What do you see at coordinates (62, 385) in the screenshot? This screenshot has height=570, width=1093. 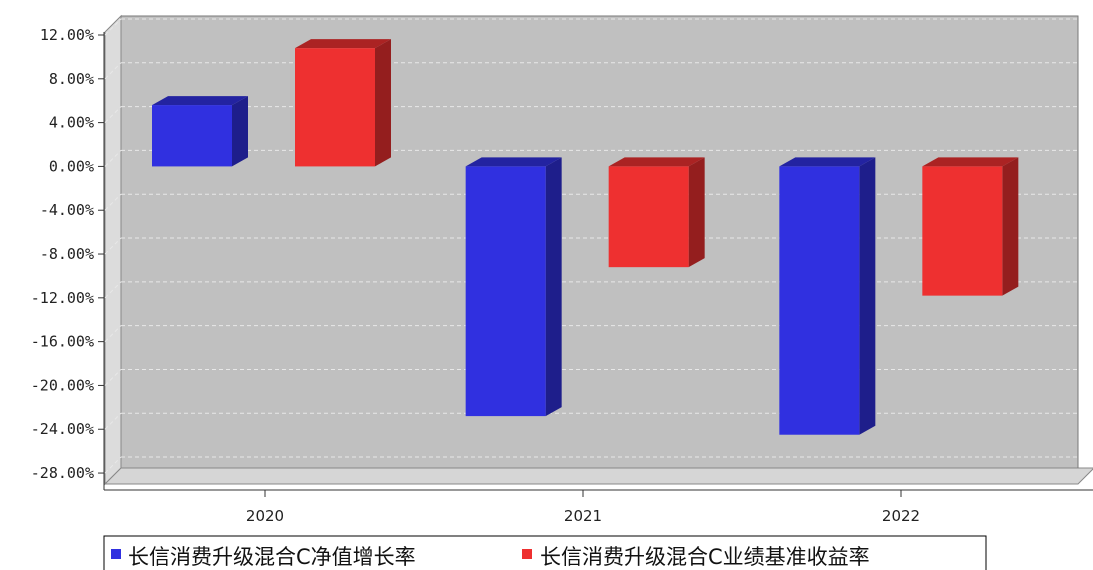 I see `y-tick-label: -20.00%` at bounding box center [62, 385].